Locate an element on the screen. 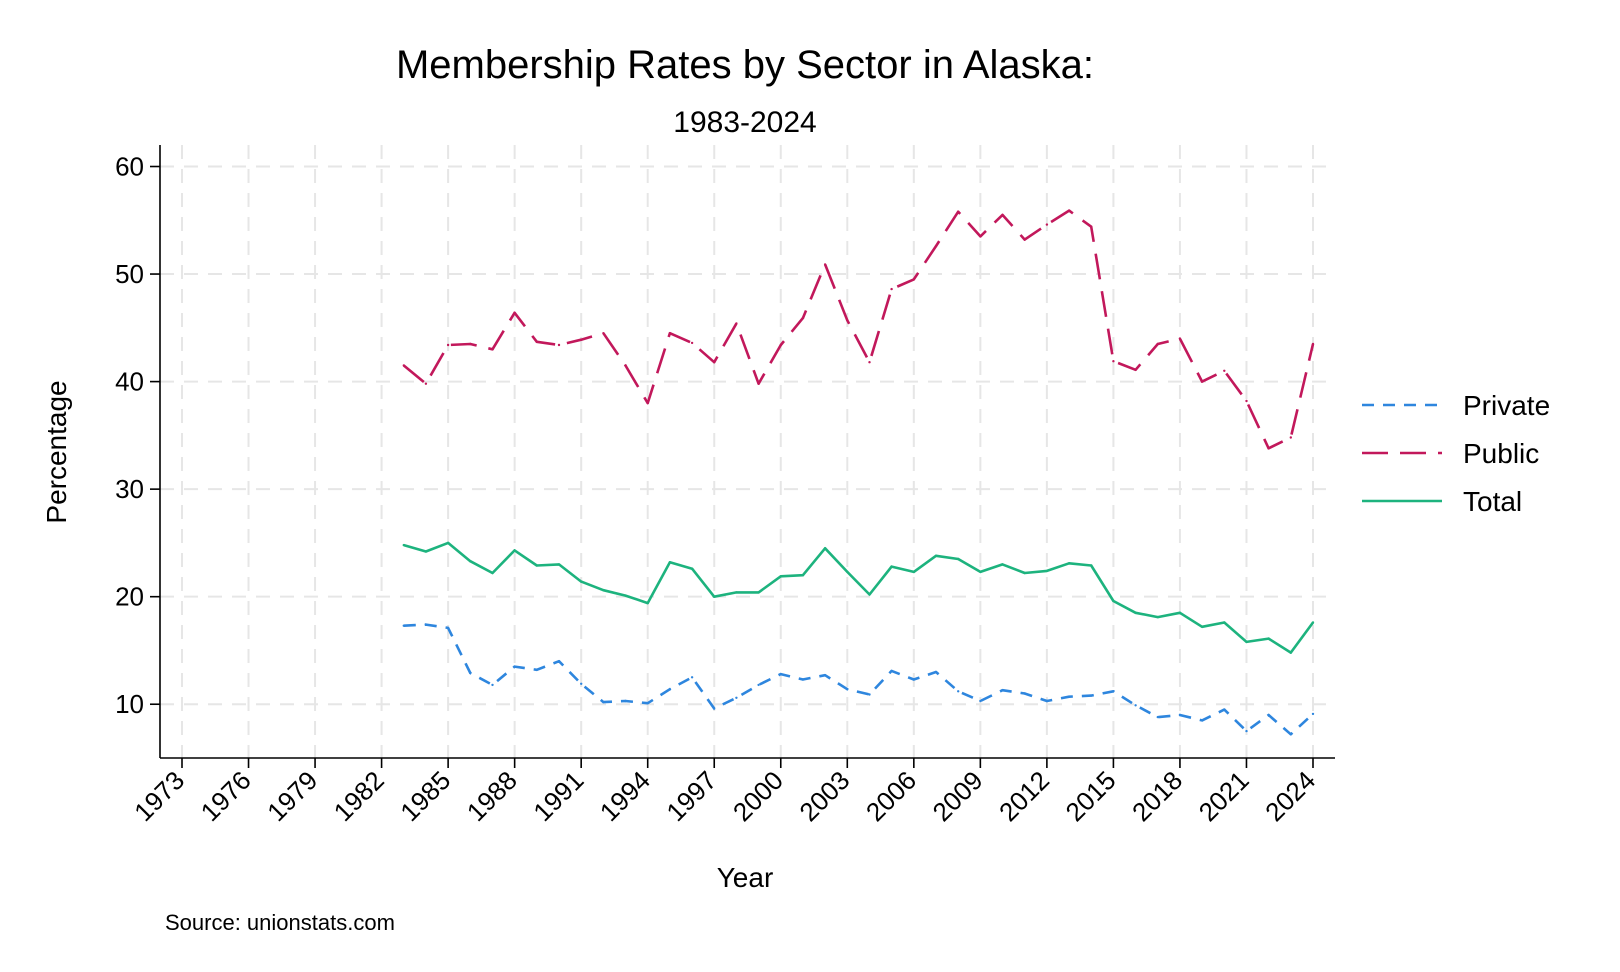 The width and height of the screenshot is (1620, 972). legend-label-public: Public is located at coordinates (1501, 453).